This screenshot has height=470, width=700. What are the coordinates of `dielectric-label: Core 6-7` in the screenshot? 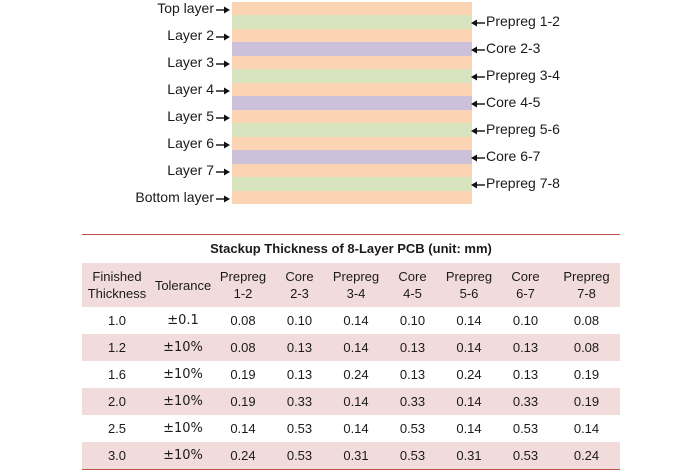 It's located at (513, 156).